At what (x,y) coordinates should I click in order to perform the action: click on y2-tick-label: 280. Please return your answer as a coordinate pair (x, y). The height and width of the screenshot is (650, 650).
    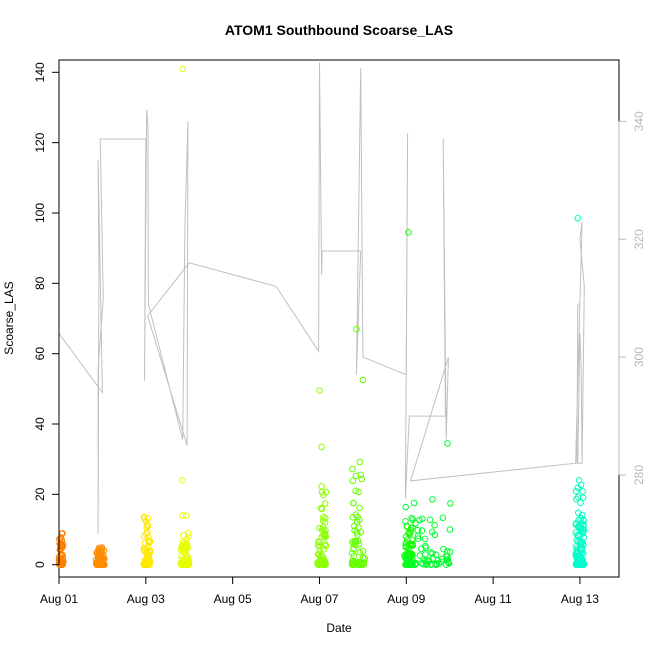
    Looking at the image, I should click on (639, 475).